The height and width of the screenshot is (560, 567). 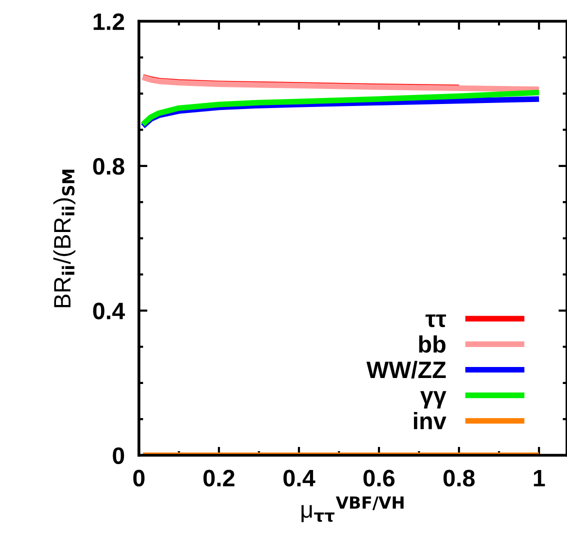 What do you see at coordinates (139, 478) in the screenshot?
I see `x-tick-label: 0` at bounding box center [139, 478].